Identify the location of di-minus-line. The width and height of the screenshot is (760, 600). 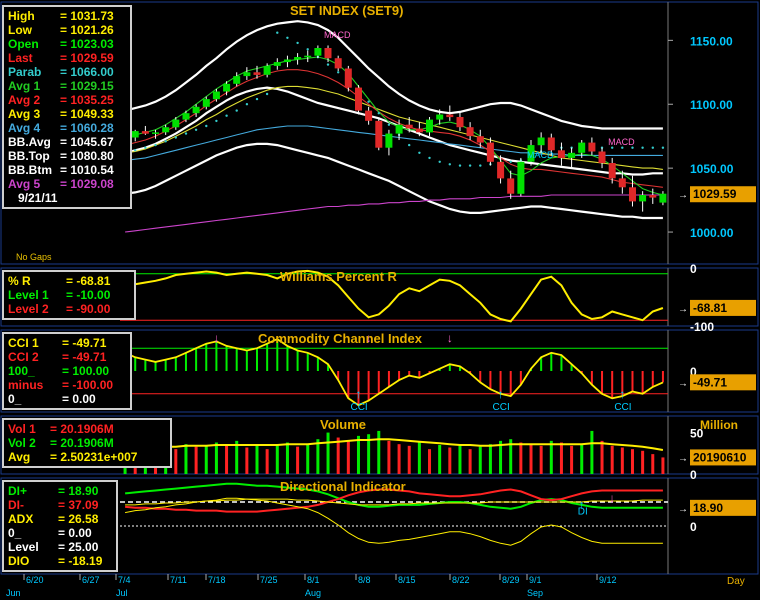
(394, 500).